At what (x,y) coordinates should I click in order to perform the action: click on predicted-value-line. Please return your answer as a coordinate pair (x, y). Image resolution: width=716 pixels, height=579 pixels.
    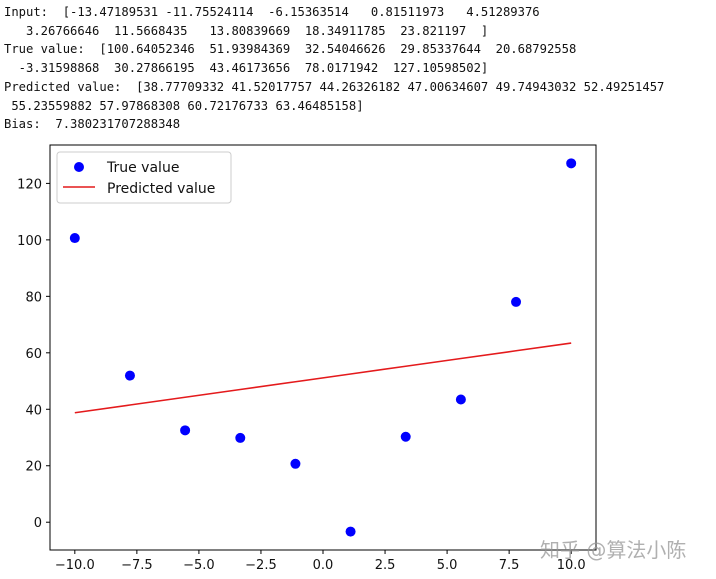
    Looking at the image, I should click on (323, 378).